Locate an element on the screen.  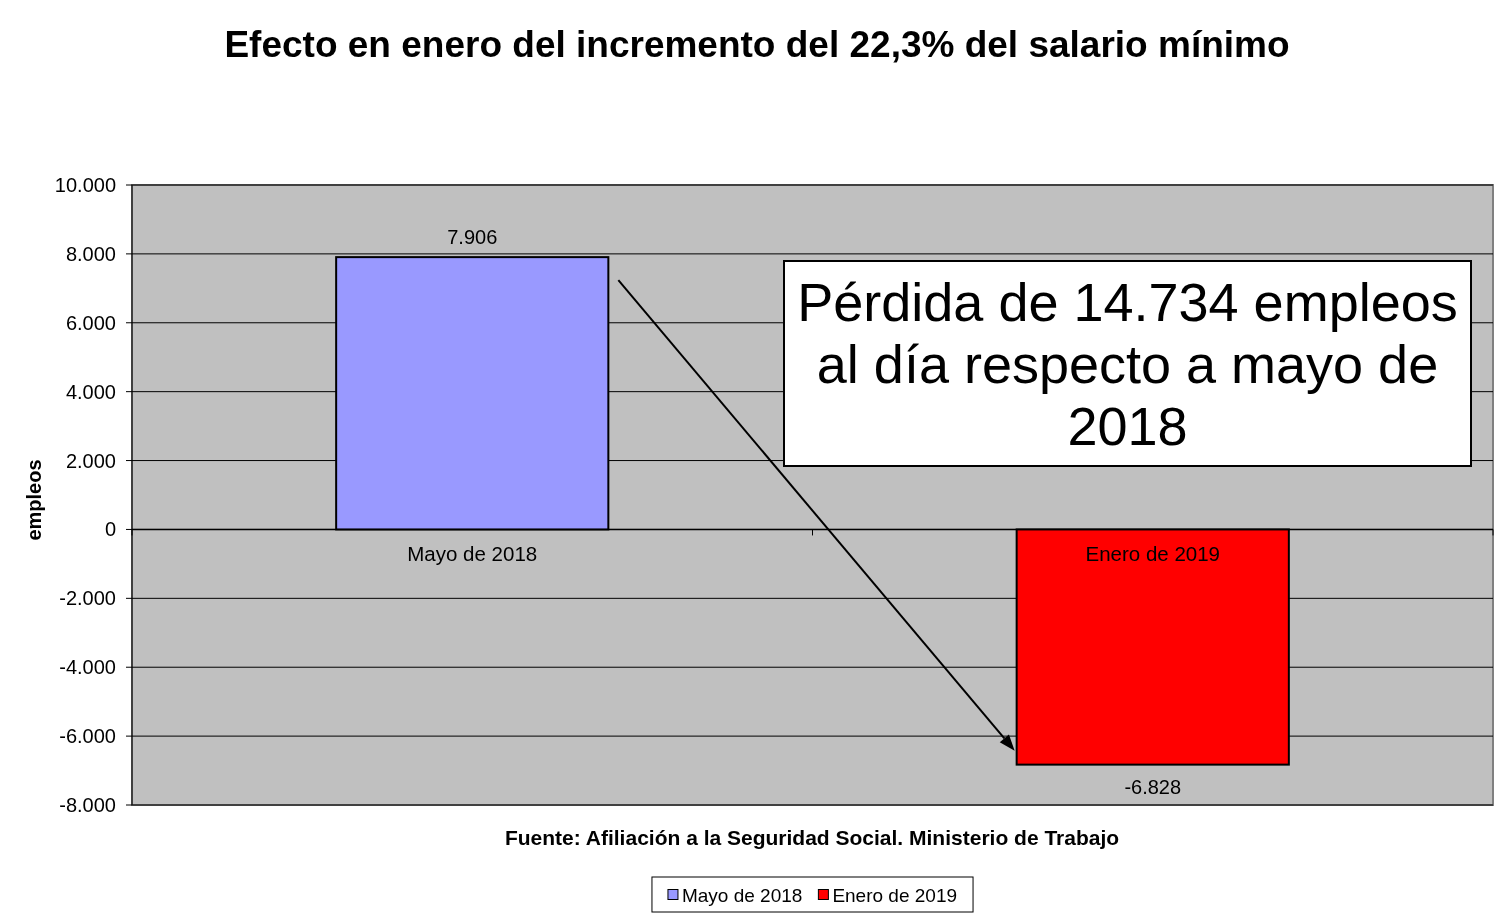
y-tick-label: 8.000 is located at coordinates (90, 253).